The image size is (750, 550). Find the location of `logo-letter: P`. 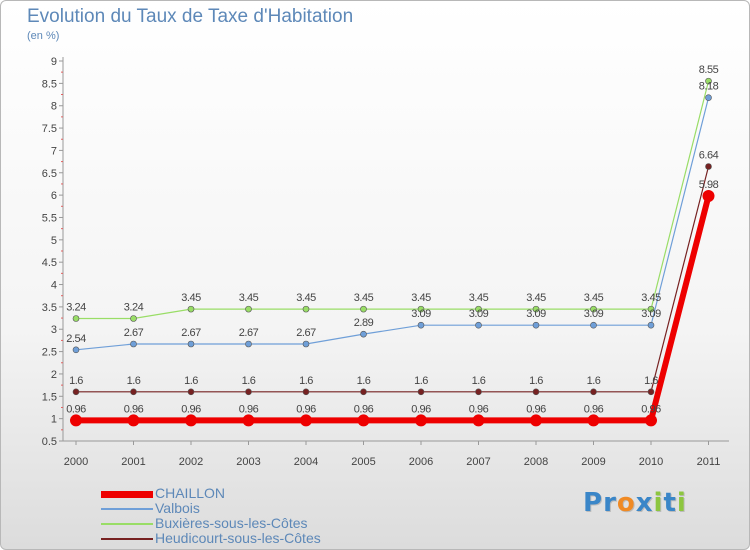

logo-letter: P is located at coordinates (593, 503).